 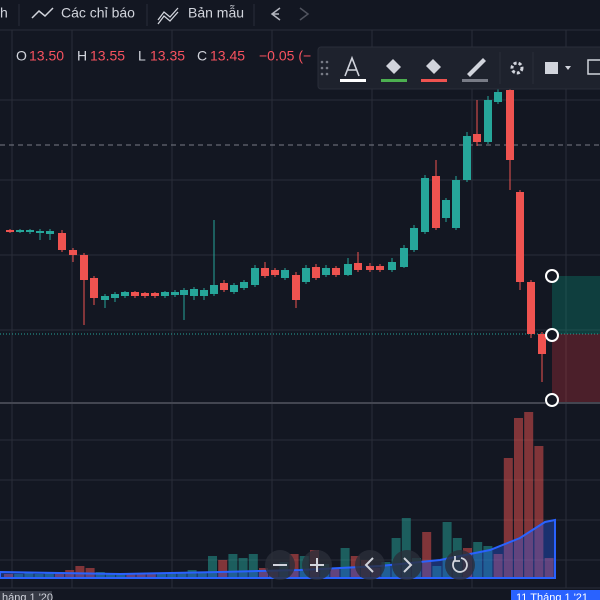 What do you see at coordinates (593, 67) in the screenshot?
I see `clone-button` at bounding box center [593, 67].